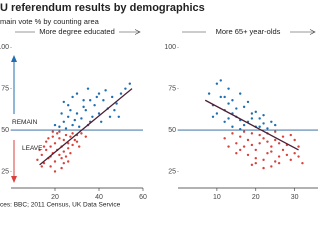 The width and height of the screenshot is (320, 240). I want to click on x-tick-label: 30, so click(295, 197).